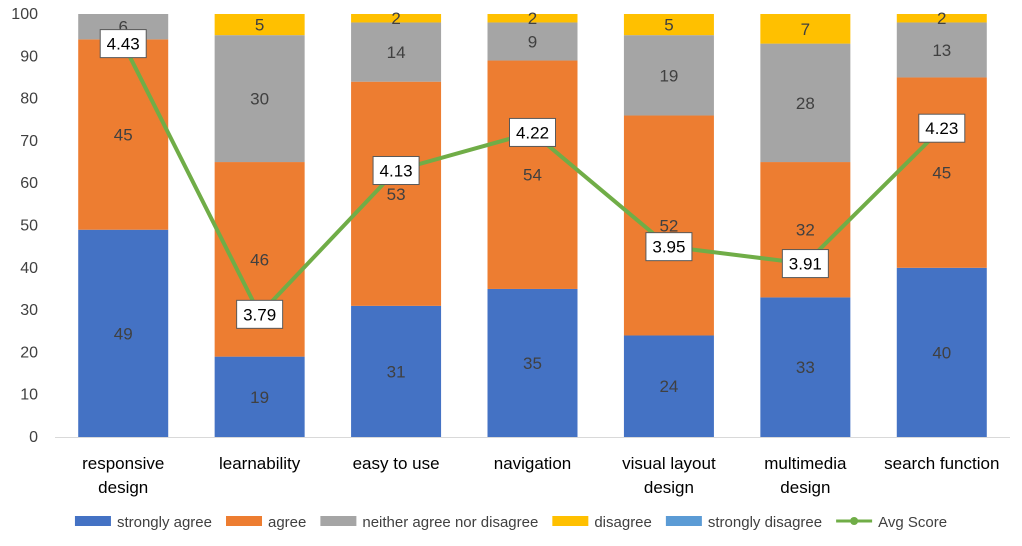 The image size is (1022, 546). I want to click on category-label: search function, so click(941, 463).